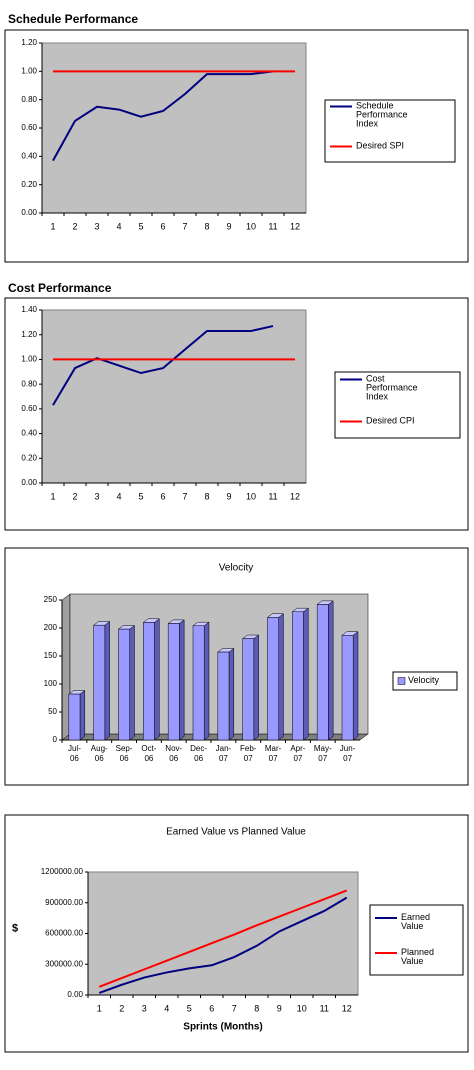 This screenshot has width=474, height=1070. Describe the element at coordinates (419, 956) in the screenshot. I see `legend-label: Planned Value` at that location.